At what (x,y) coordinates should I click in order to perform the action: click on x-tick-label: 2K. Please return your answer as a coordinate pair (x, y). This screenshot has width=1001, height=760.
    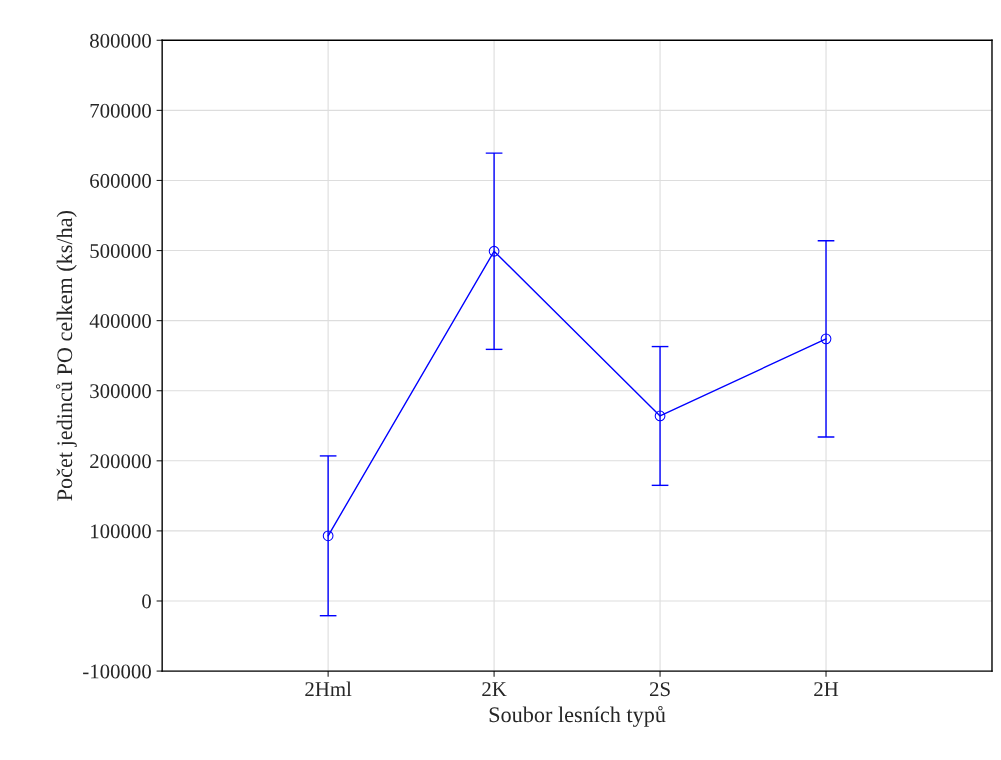
    Looking at the image, I should click on (494, 689).